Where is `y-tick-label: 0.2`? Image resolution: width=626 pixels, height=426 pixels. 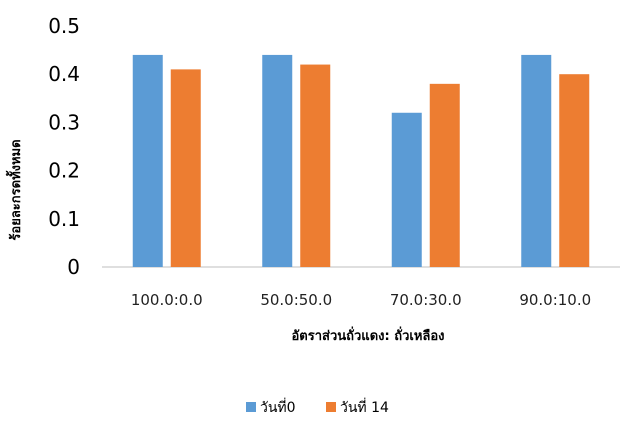
y-tick-label: 0.2 is located at coordinates (64, 171).